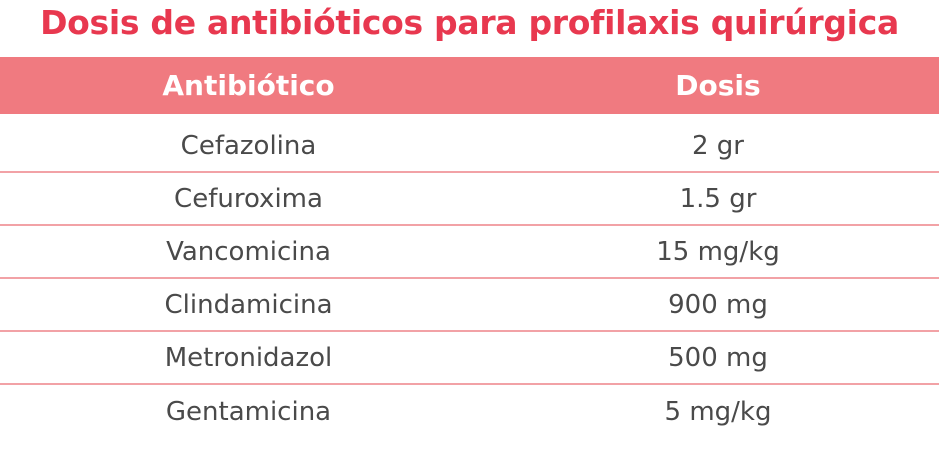 The height and width of the screenshot is (449, 939). What do you see at coordinates (469, 199) in the screenshot?
I see `table-row: Cefuroxima 1.5 gr` at bounding box center [469, 199].